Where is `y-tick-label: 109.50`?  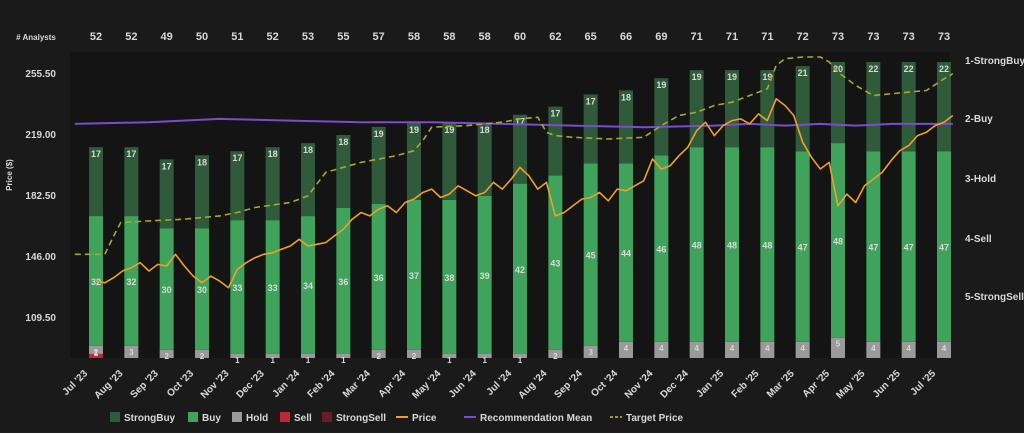 y-tick-label: 109.50 is located at coordinates (40, 318).